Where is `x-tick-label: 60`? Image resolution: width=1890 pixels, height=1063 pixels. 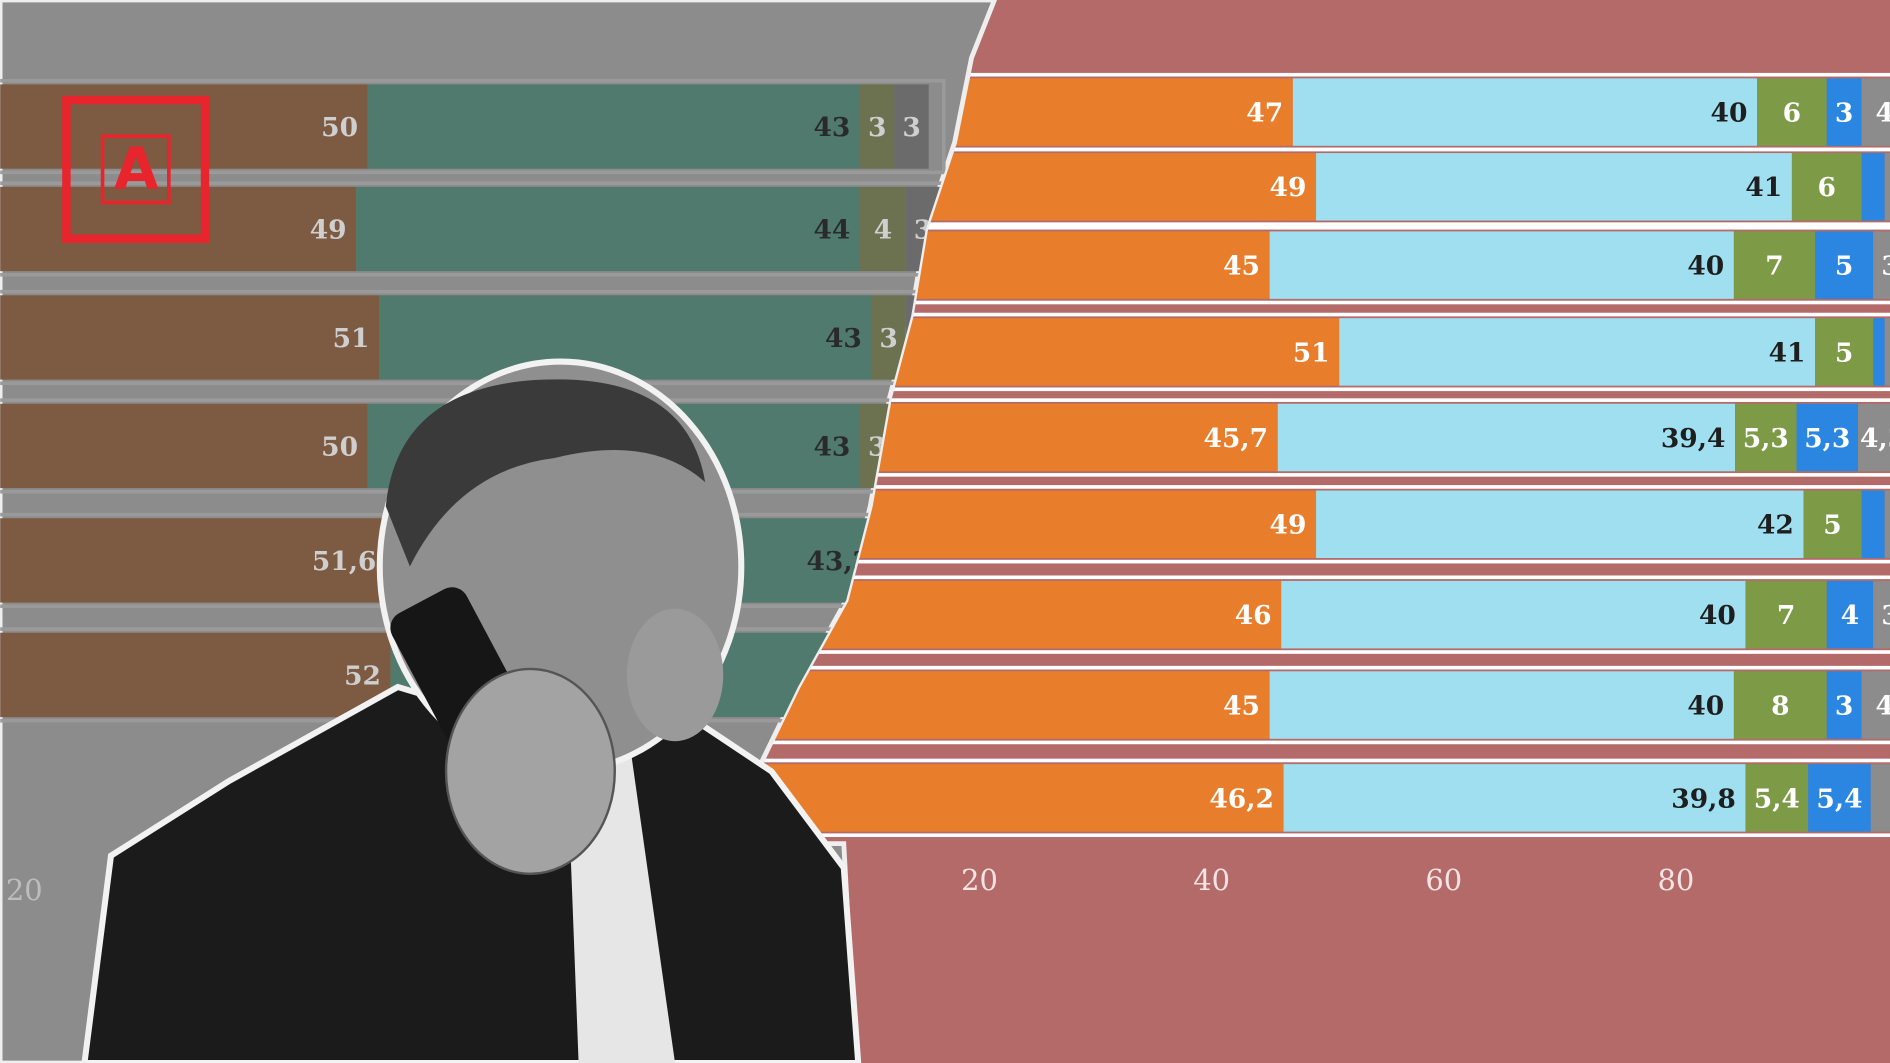 x-tick-label: 60 is located at coordinates (1443, 880).